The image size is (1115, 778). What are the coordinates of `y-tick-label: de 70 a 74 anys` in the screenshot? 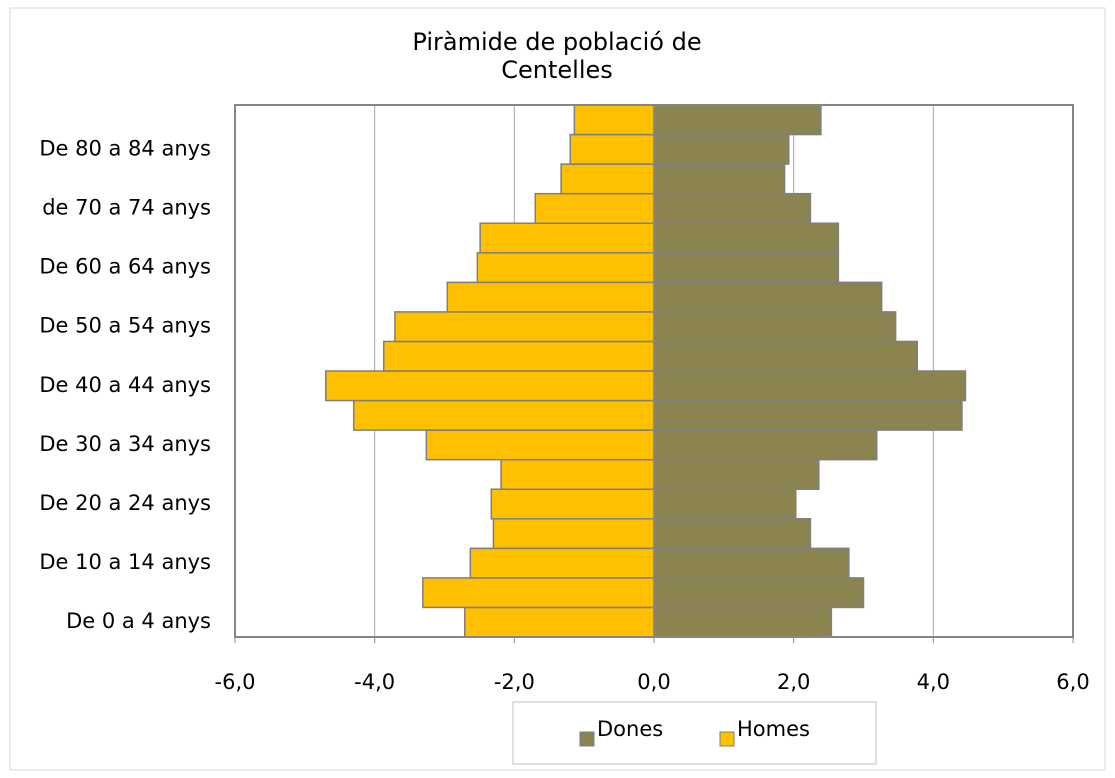 It's located at (126, 207).